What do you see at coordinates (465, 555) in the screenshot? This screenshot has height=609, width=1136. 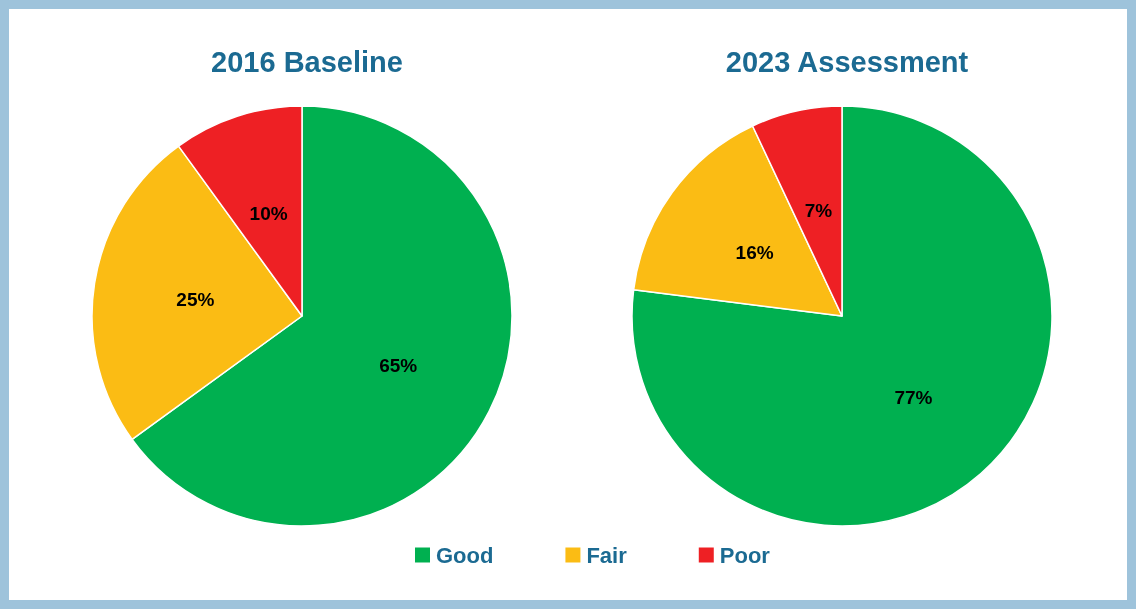 I see `legend-label: Good` at bounding box center [465, 555].